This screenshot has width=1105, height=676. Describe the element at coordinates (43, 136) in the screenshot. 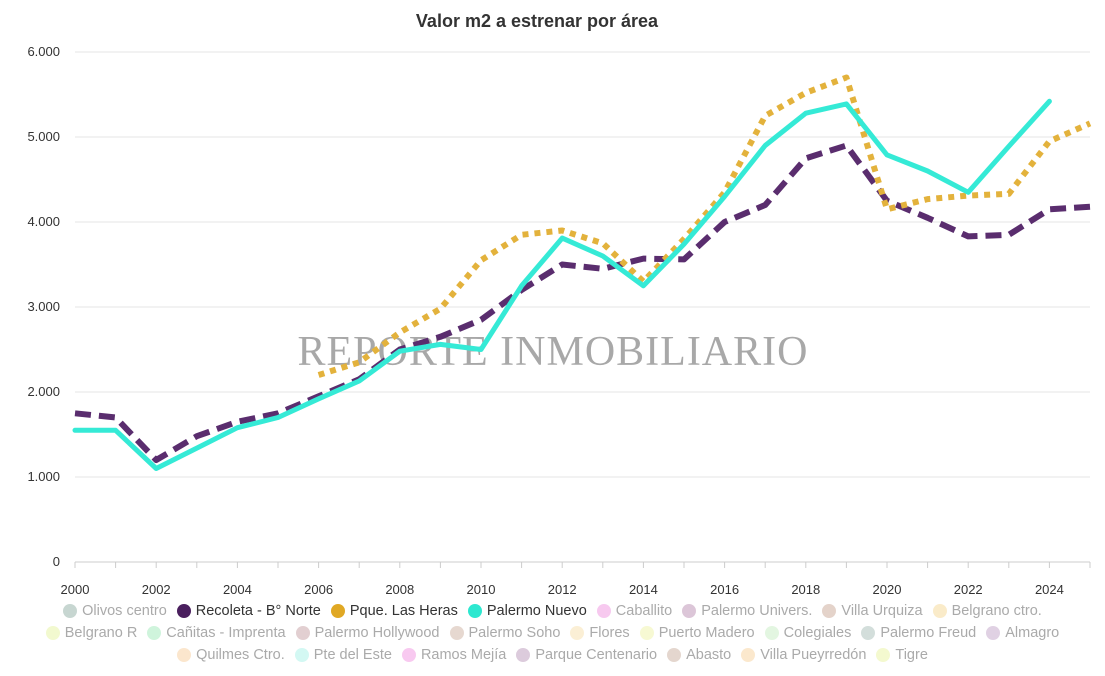

I see `y-tick-label: 5.000` at that location.